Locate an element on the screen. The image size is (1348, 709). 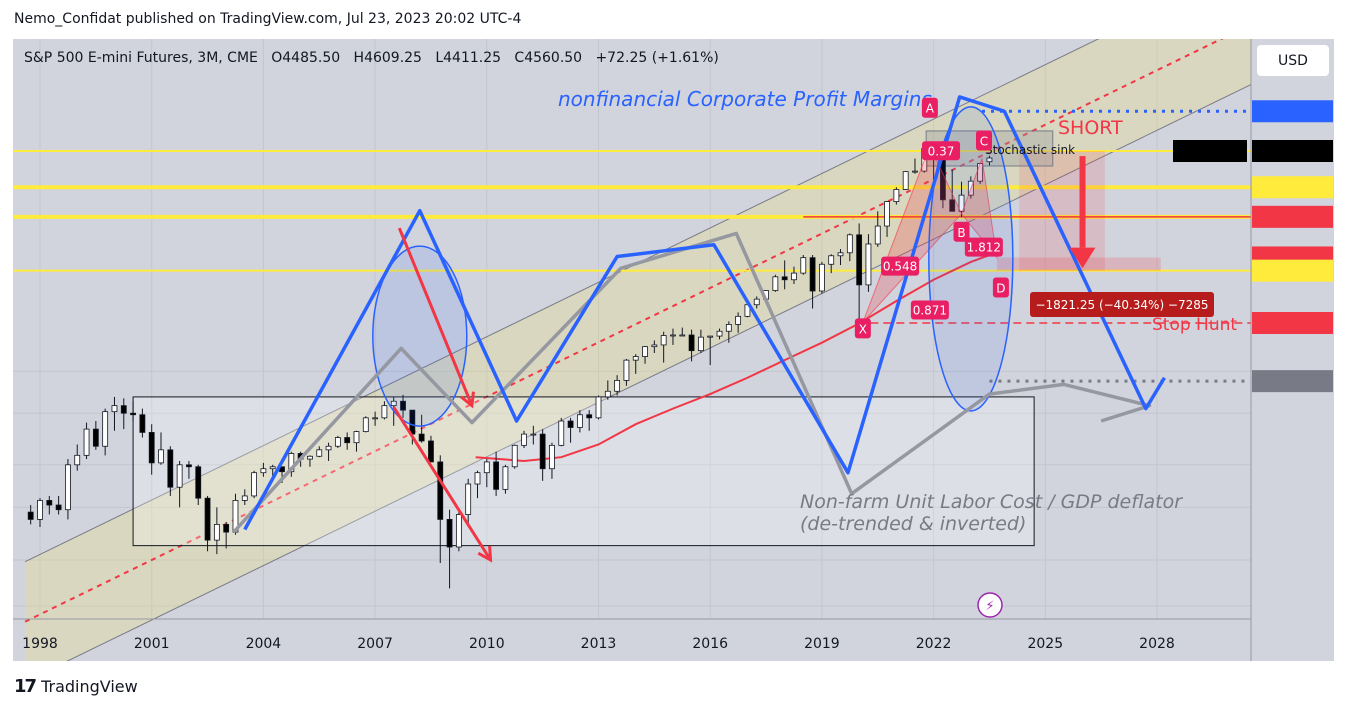
footer-brand: 17 TradingView is located at coordinates (76, 686).